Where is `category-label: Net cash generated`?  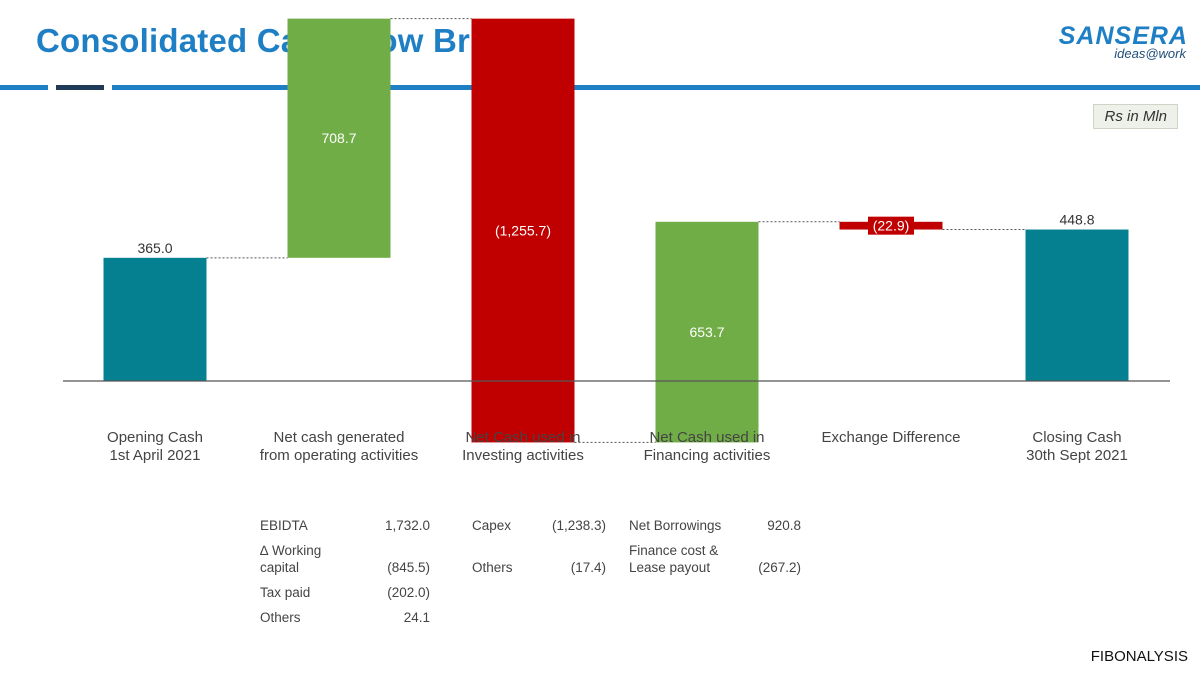 category-label: Net cash generated is located at coordinates (339, 437).